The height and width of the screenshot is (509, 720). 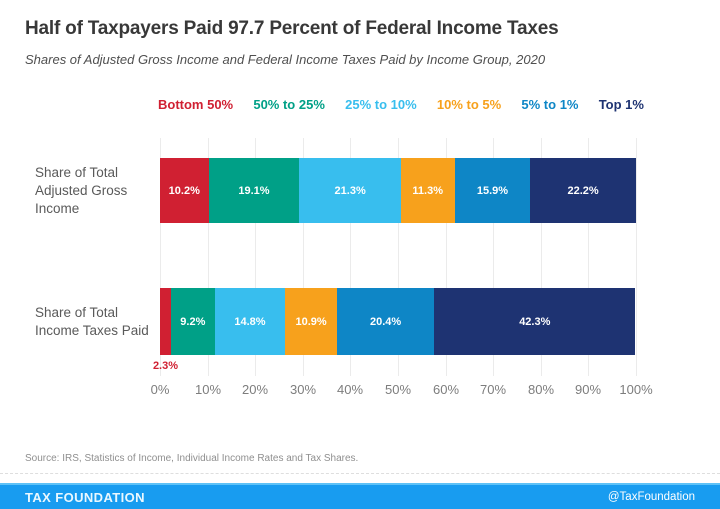 I want to click on separator-line, so click(x=360, y=473).